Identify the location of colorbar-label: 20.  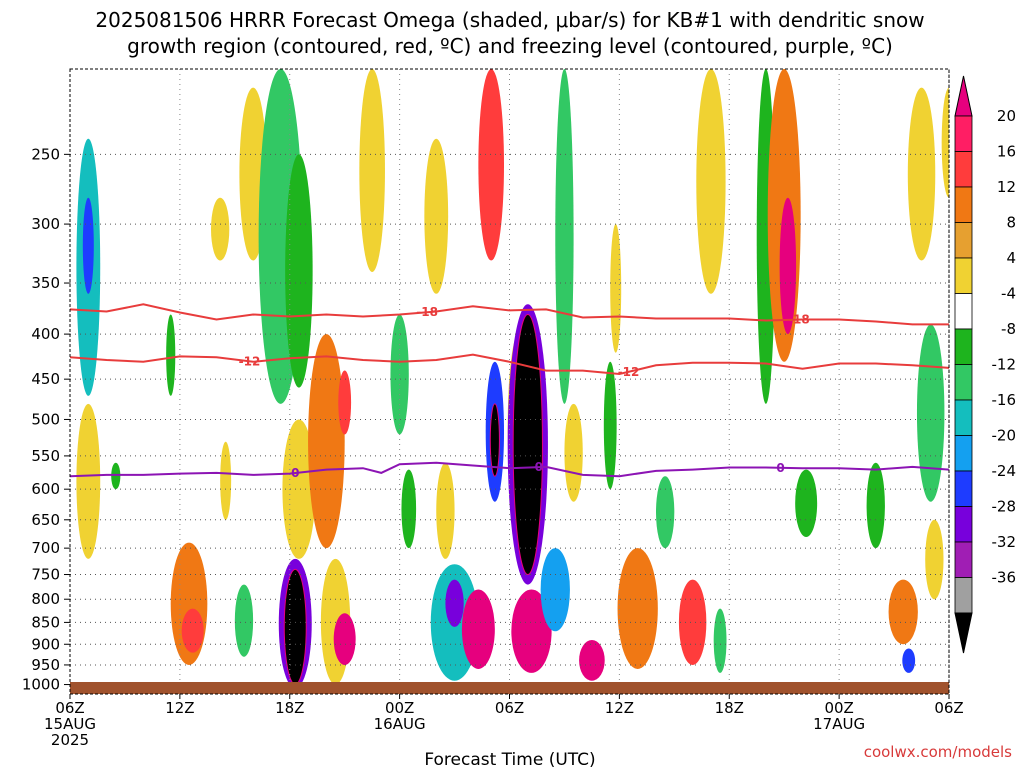
(1006, 116).